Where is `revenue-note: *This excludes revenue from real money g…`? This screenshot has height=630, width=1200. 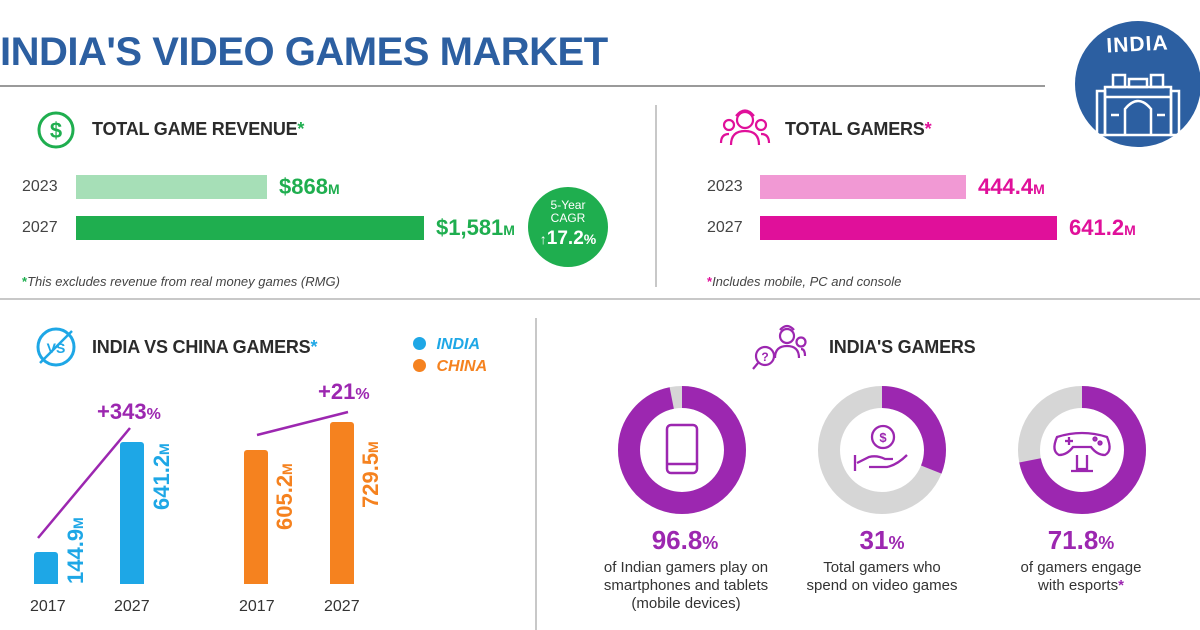
revenue-note: *This excludes revenue from real money g… is located at coordinates (181, 281).